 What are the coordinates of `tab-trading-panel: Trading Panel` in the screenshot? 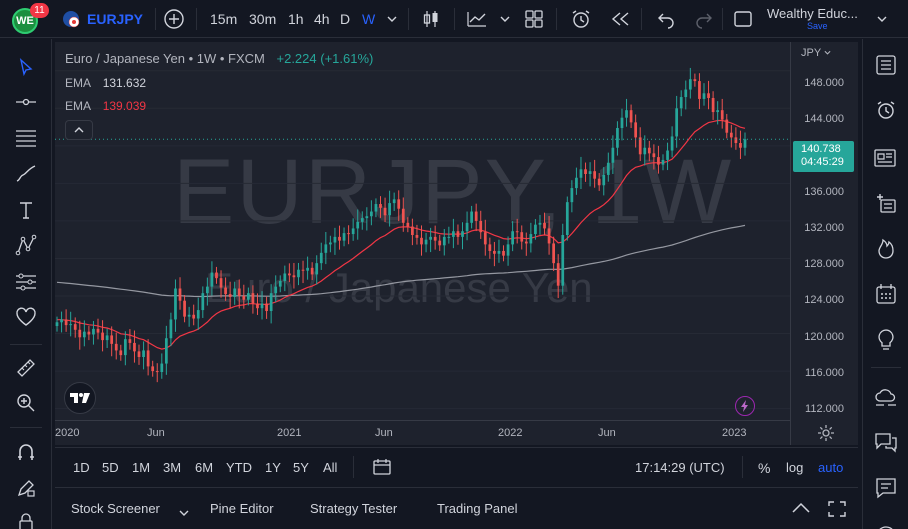 It's located at (477, 508).